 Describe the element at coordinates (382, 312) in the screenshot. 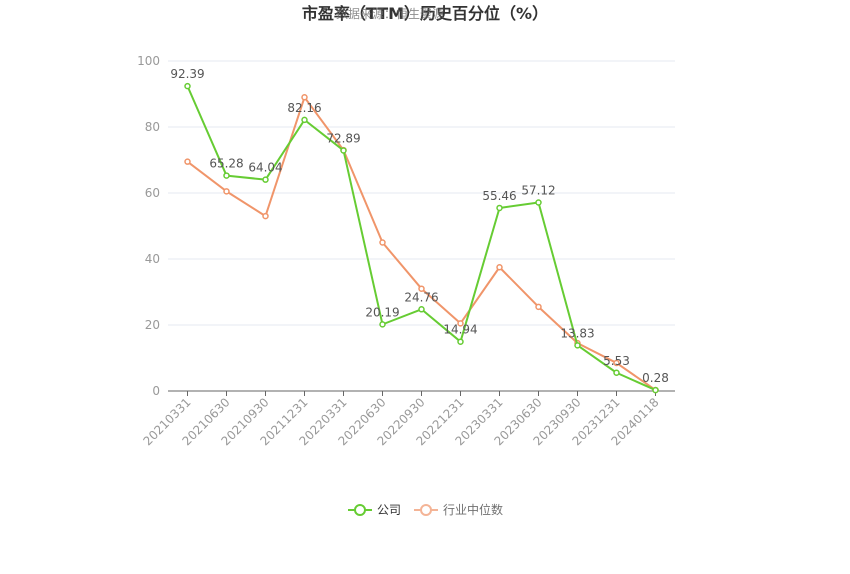

I see `data-label: 20.19` at that location.